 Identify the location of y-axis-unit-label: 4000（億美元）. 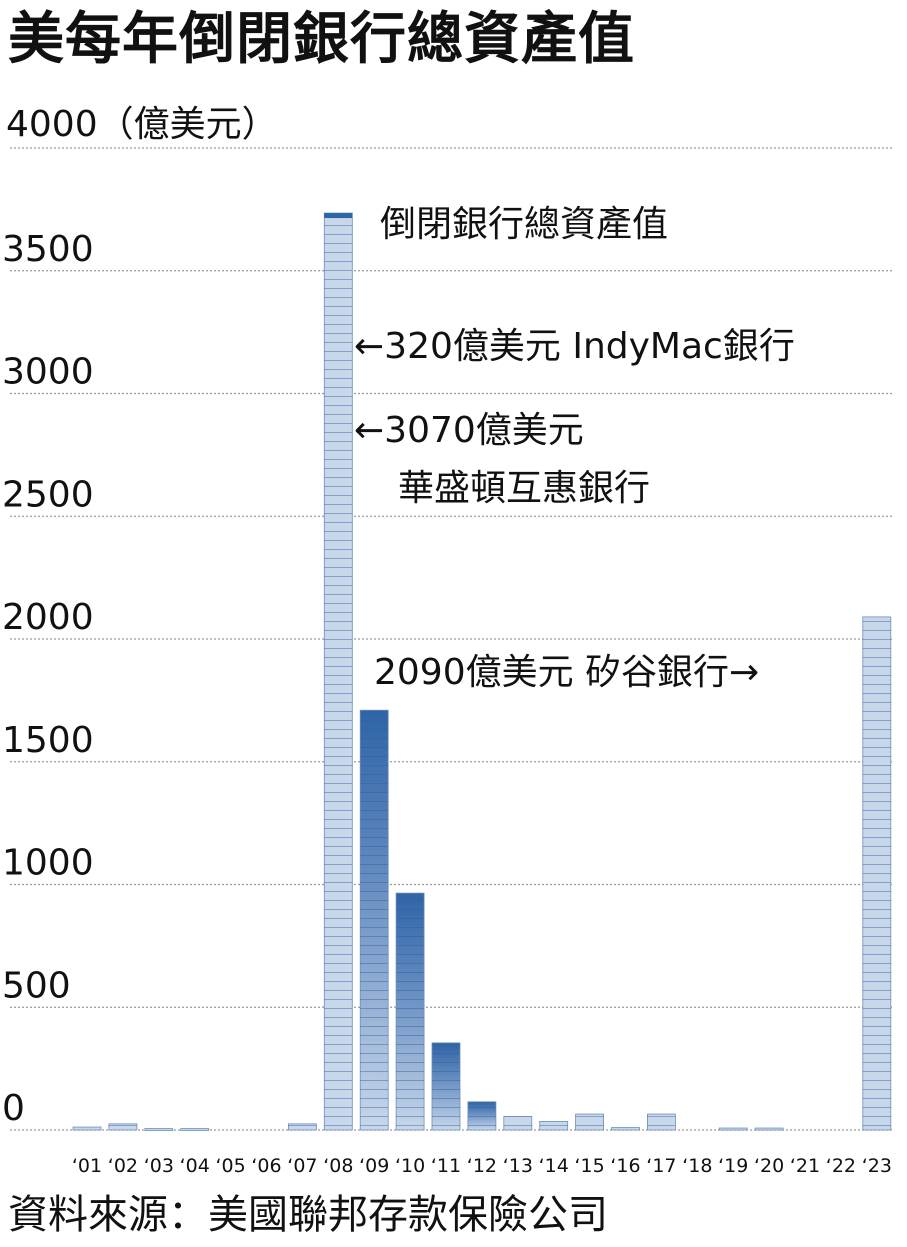
(142, 124).